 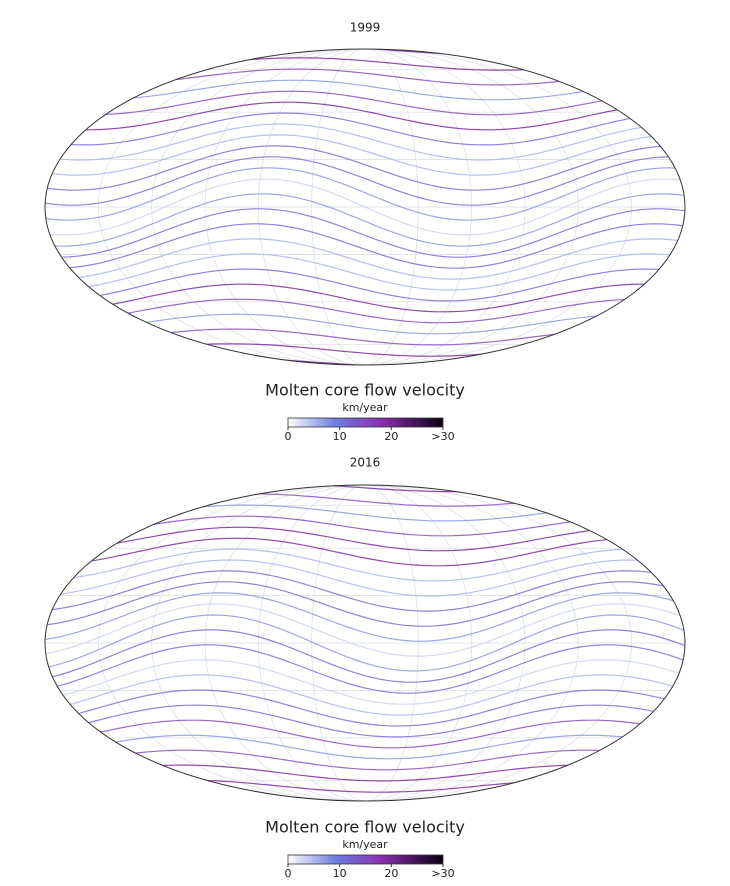 What do you see at coordinates (365, 463) in the screenshot?
I see `map-title: 2016` at bounding box center [365, 463].